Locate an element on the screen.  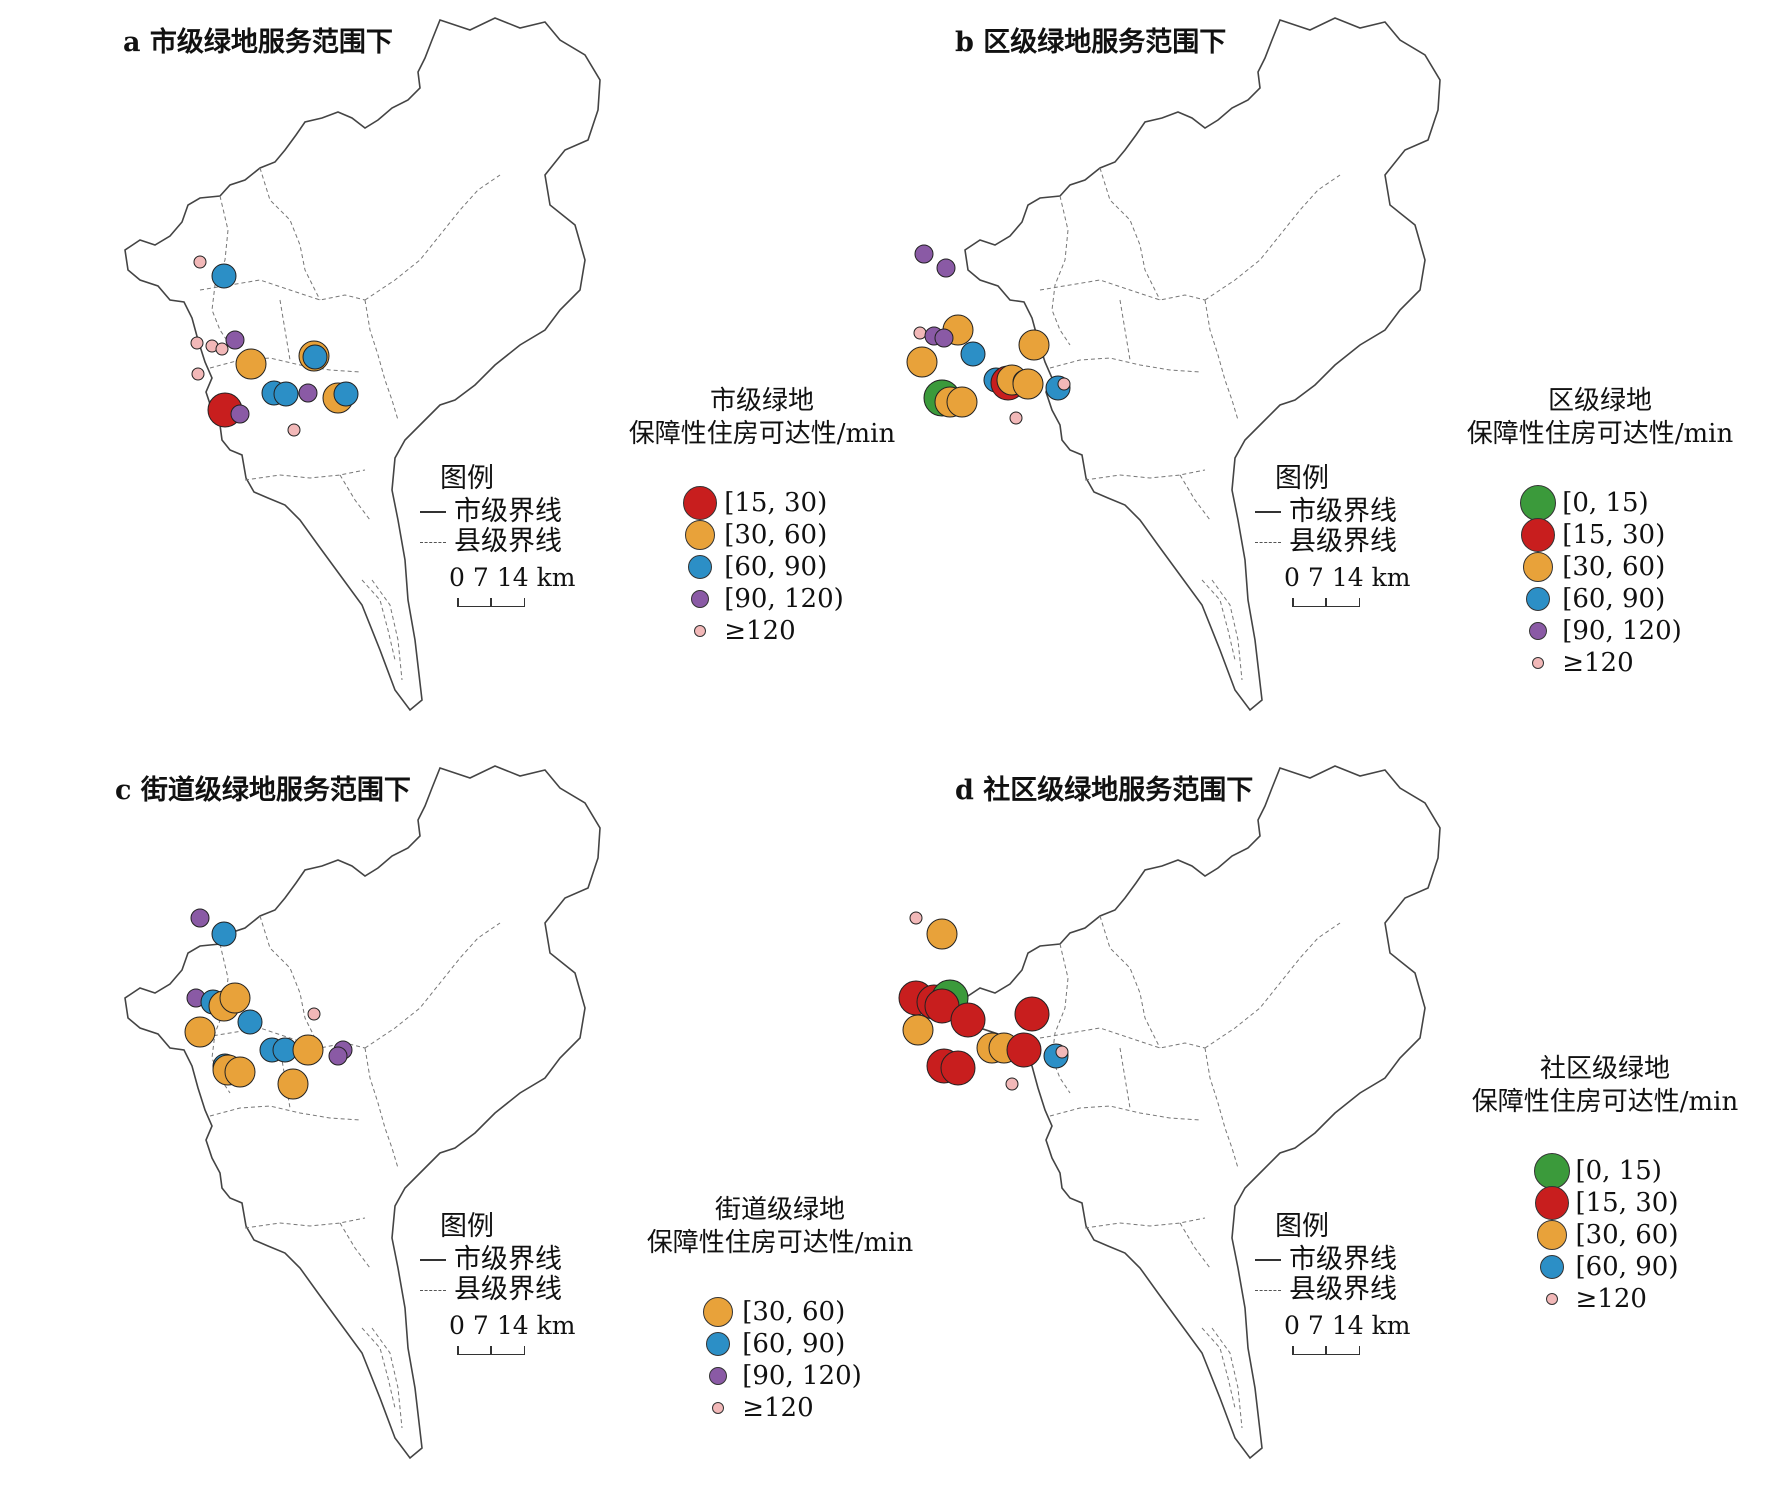
legend-item: [0, 15) is located at coordinates (1600, 503).